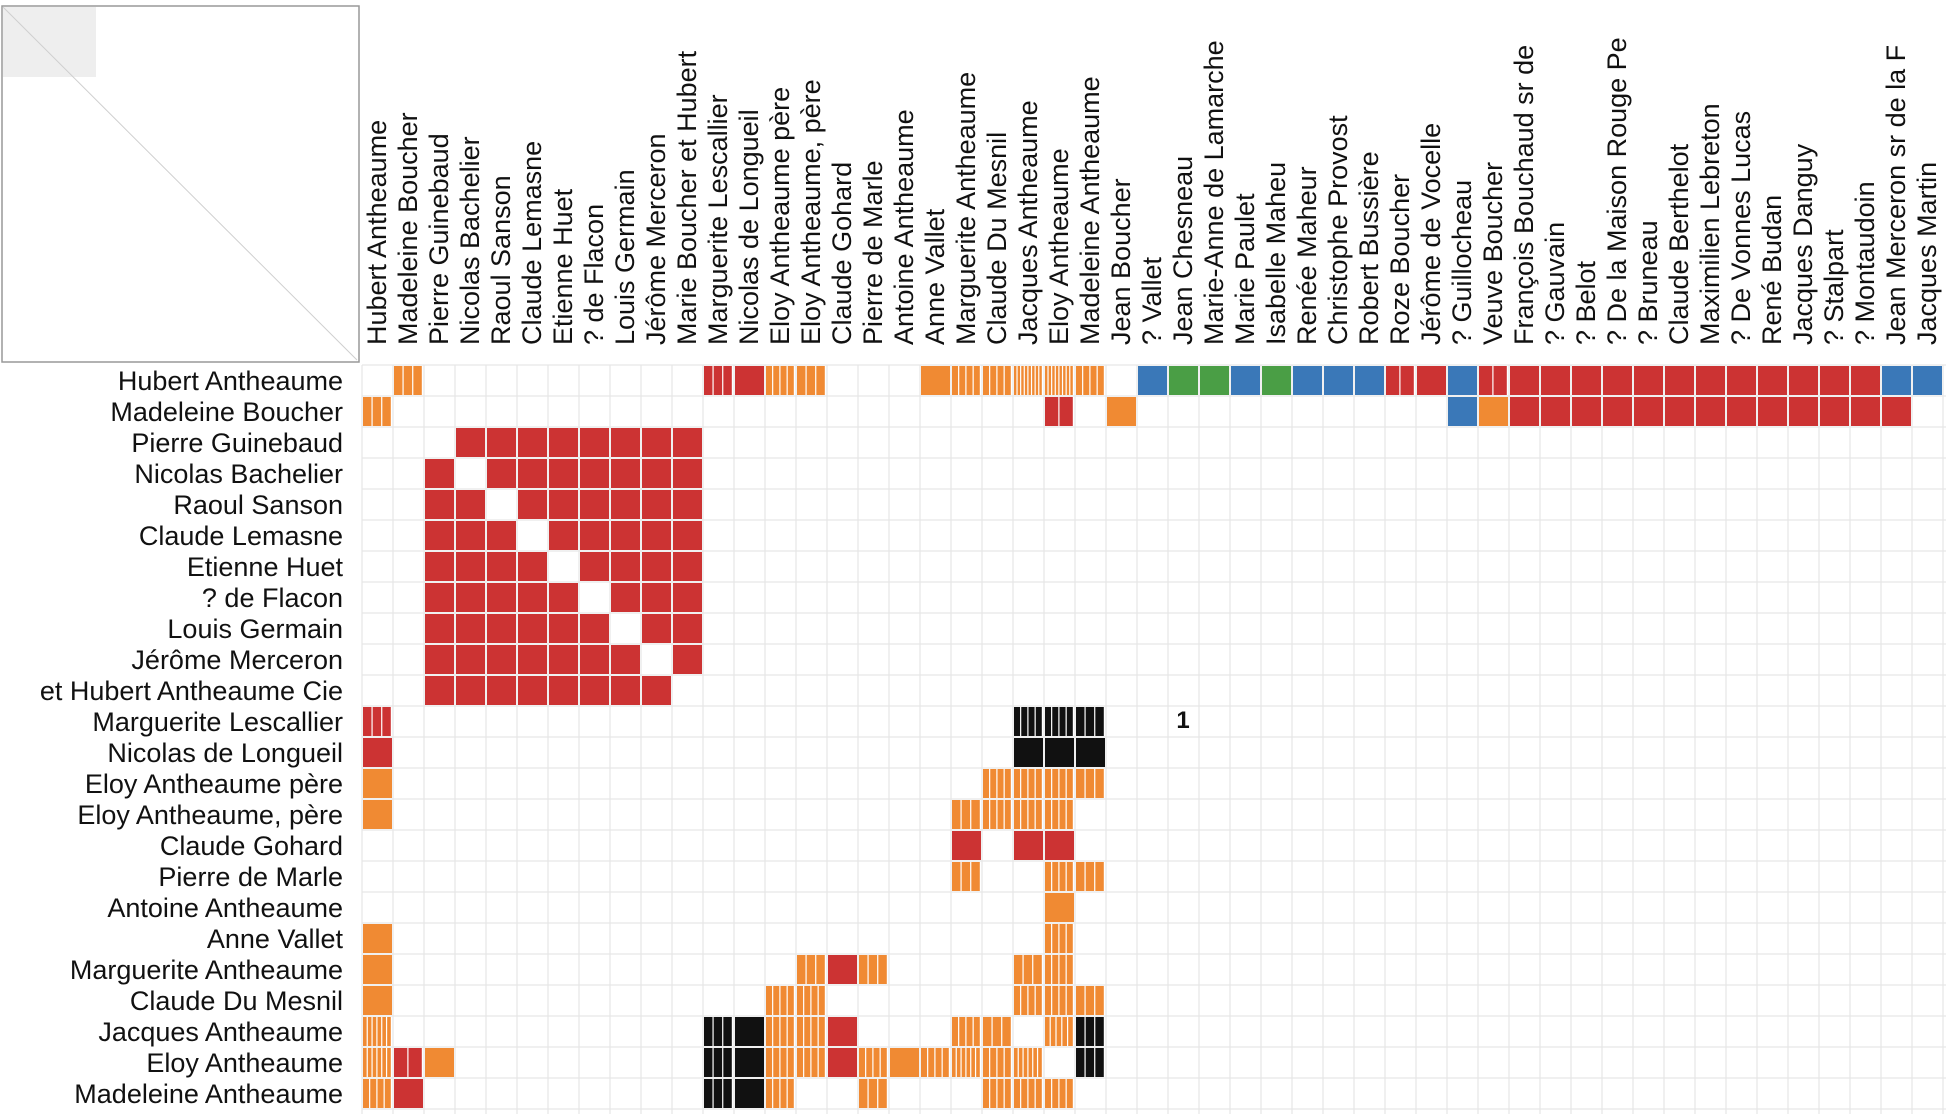  Describe the element at coordinates (1679, 244) in the screenshot. I see `column-label: Claude Berthelot` at that location.